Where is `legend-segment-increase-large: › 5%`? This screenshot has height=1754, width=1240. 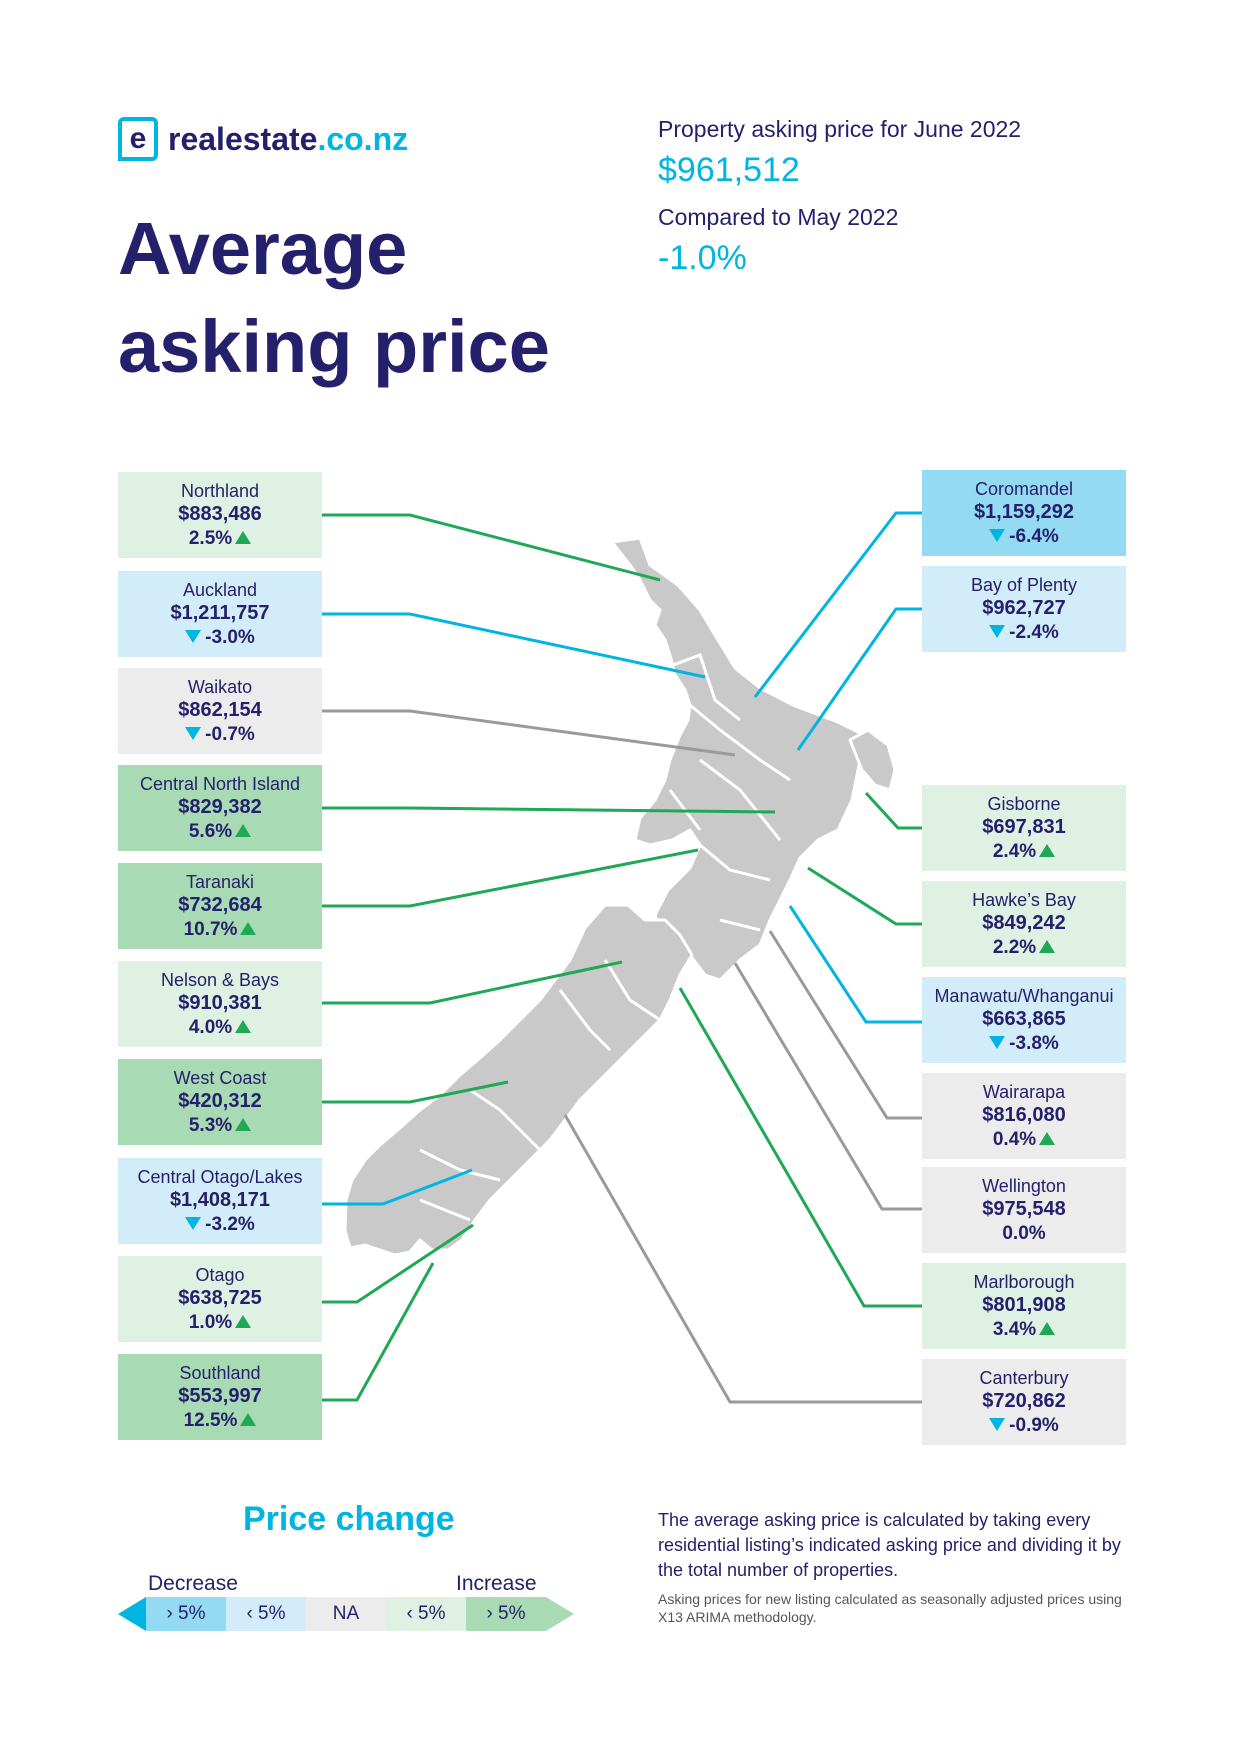 legend-segment-increase-large: › 5% is located at coordinates (506, 1614).